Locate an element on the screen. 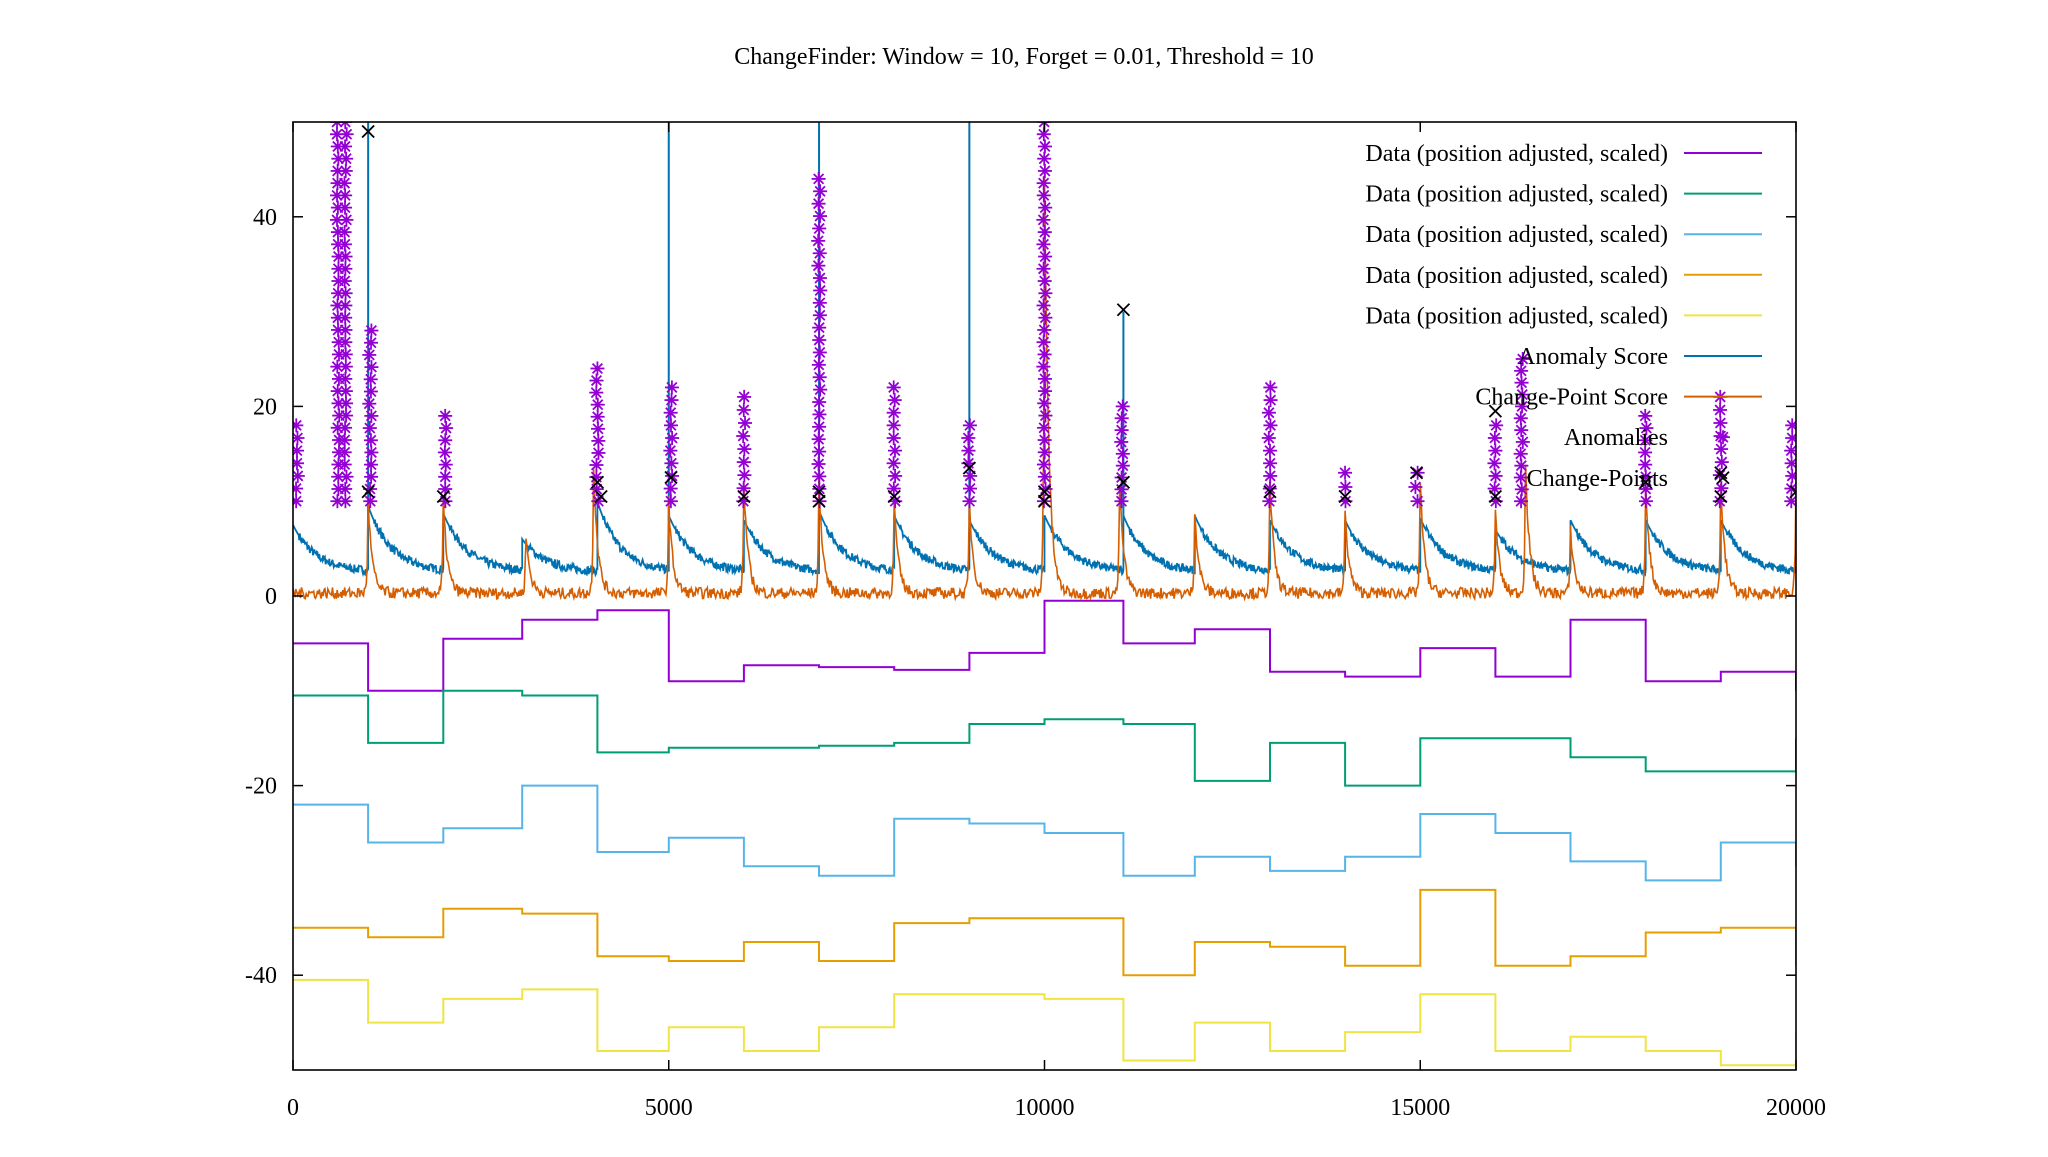 The height and width of the screenshot is (1157, 2048). legend-entry: Data (position adjusted, scaled) is located at coordinates (1563, 276).